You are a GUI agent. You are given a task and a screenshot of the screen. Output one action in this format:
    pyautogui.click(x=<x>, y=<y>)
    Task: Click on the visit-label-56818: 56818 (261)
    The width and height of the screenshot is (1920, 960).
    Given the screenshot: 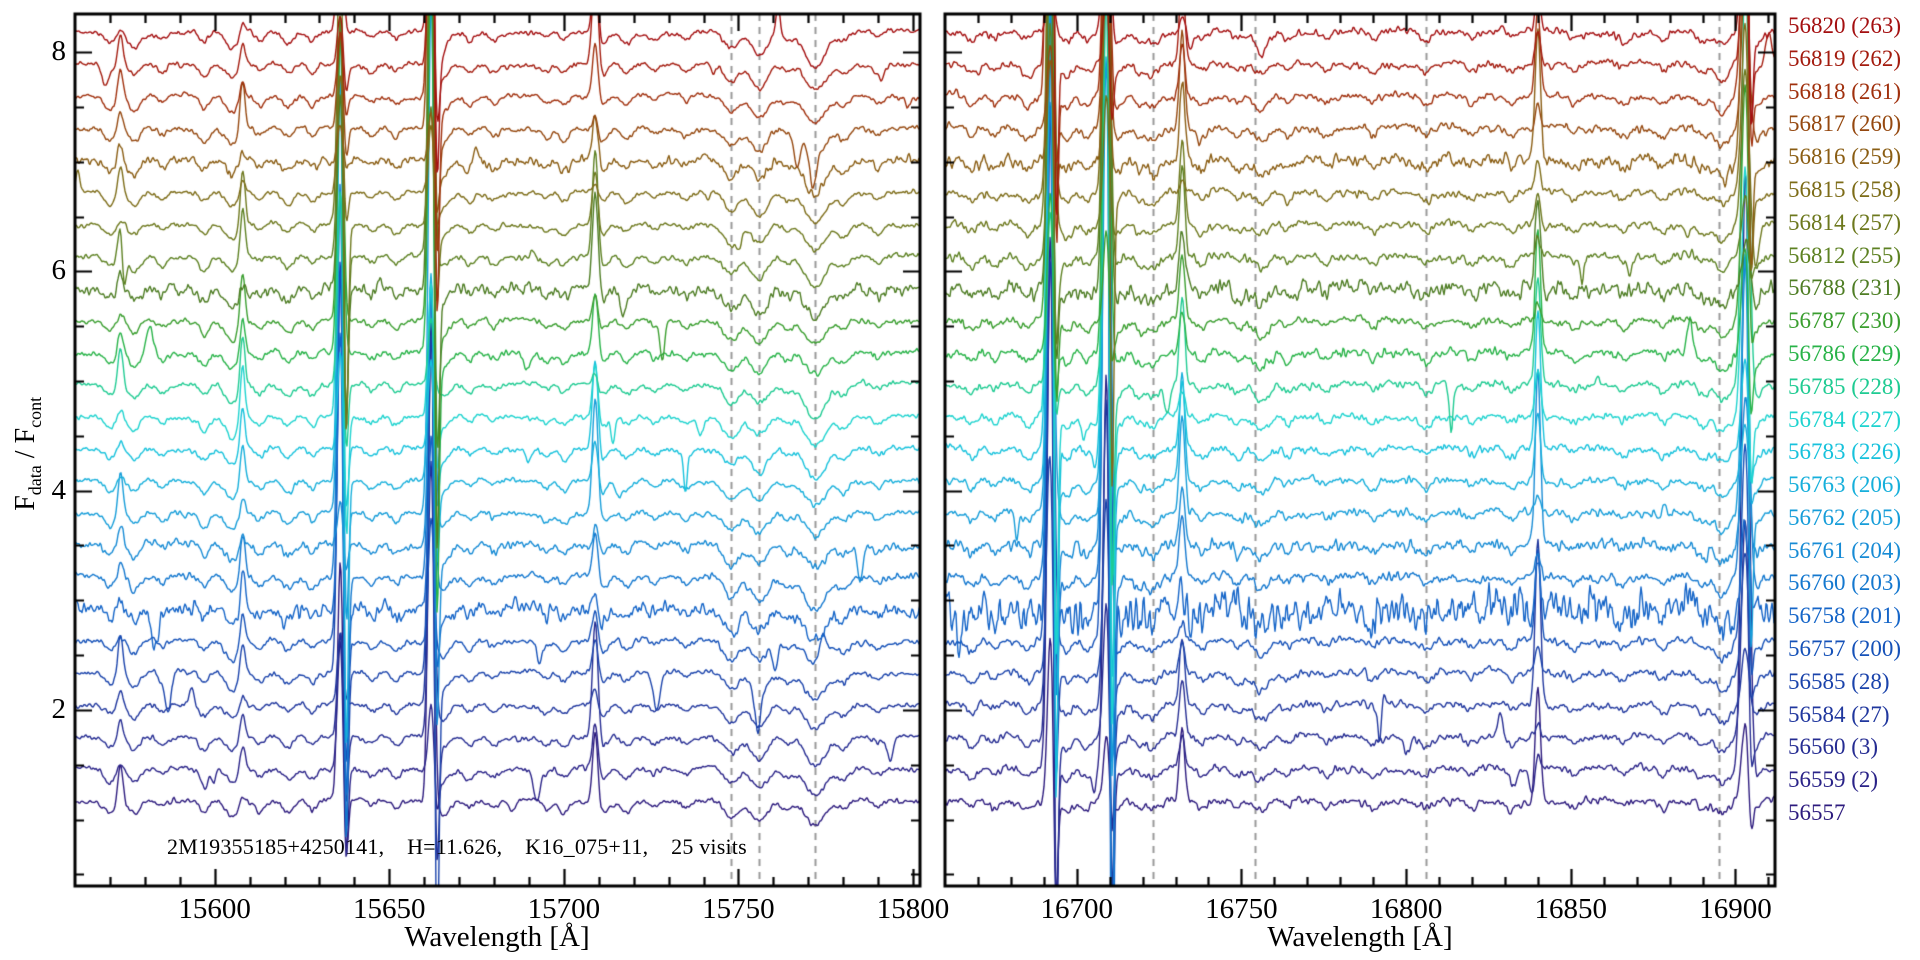 What is the action you would take?
    pyautogui.click(x=1845, y=91)
    